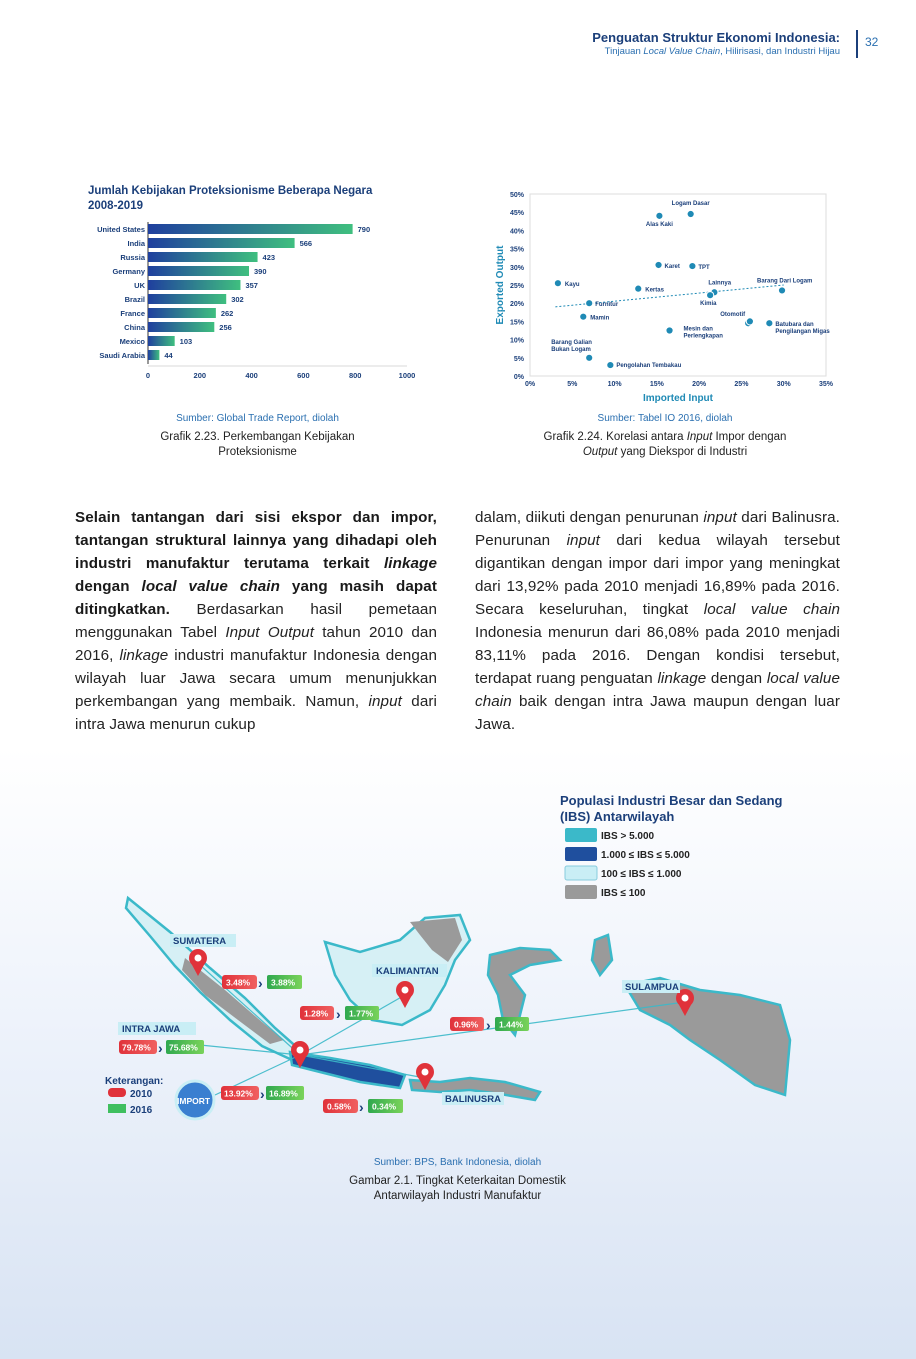  Describe the element at coordinates (624, 52) in the screenshot. I see `header-subtitle-pre: Tinjauan` at that location.